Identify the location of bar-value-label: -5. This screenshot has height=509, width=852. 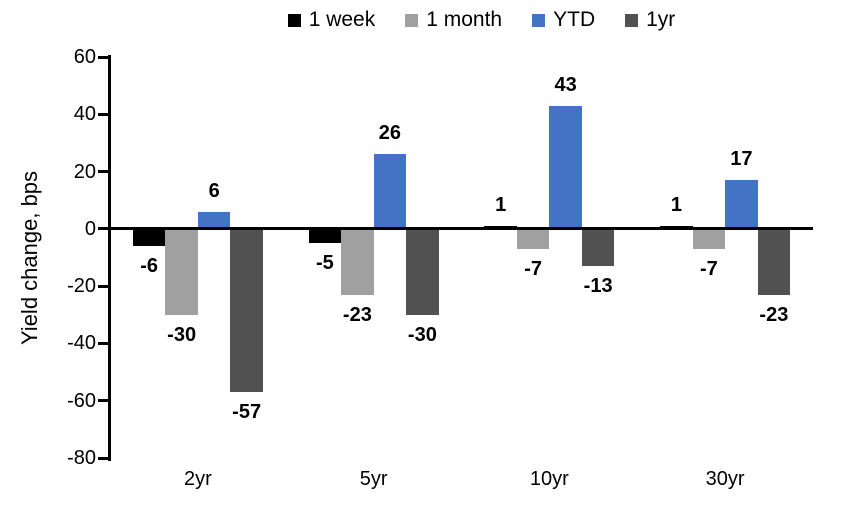
(324, 263).